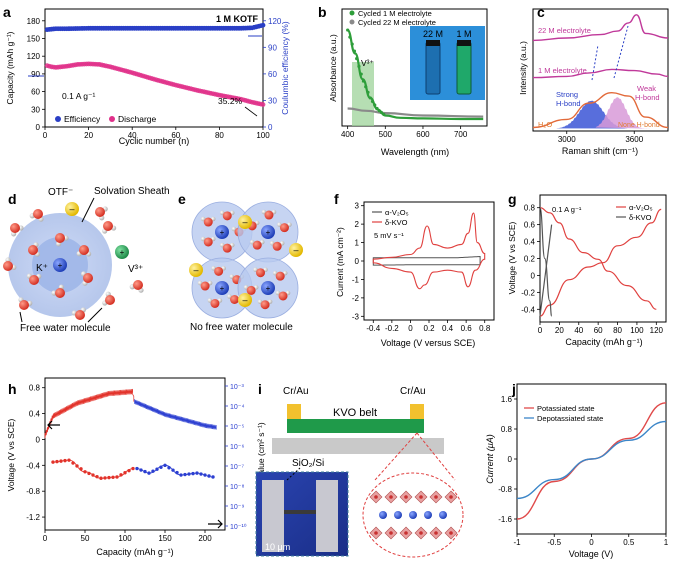  I want to click on y2-tick-label: 10⁻⁹, so click(237, 507).